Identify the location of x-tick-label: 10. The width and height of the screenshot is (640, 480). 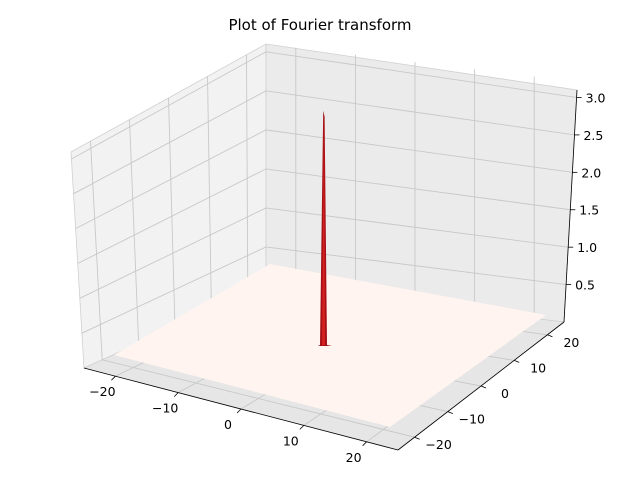
(291, 440).